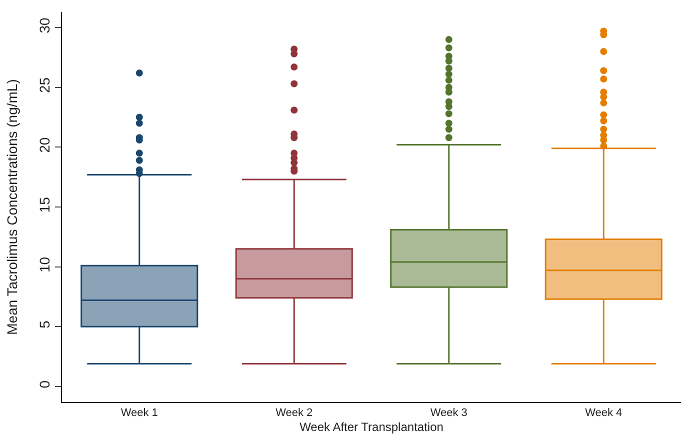  I want to click on x-axis-title: Week After Transplantation, so click(372, 427).